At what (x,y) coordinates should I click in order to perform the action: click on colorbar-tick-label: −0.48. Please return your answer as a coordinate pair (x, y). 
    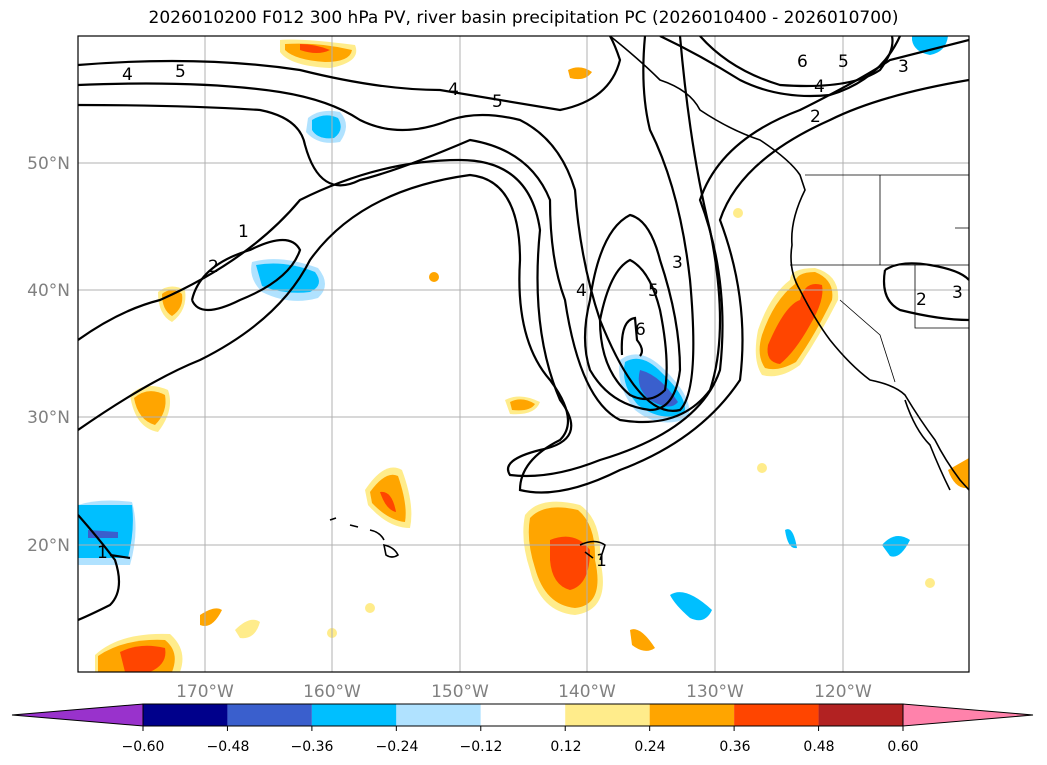
    Looking at the image, I should click on (228, 747).